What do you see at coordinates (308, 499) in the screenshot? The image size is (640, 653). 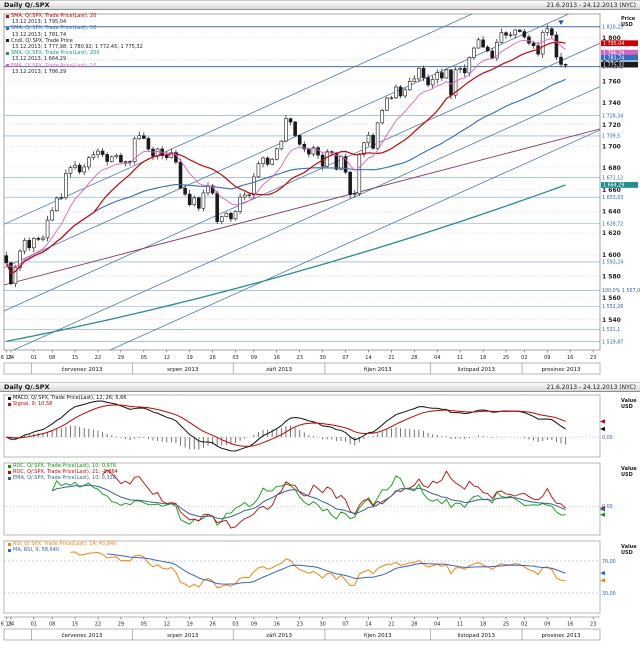 I see `svg-roc-series` at bounding box center [308, 499].